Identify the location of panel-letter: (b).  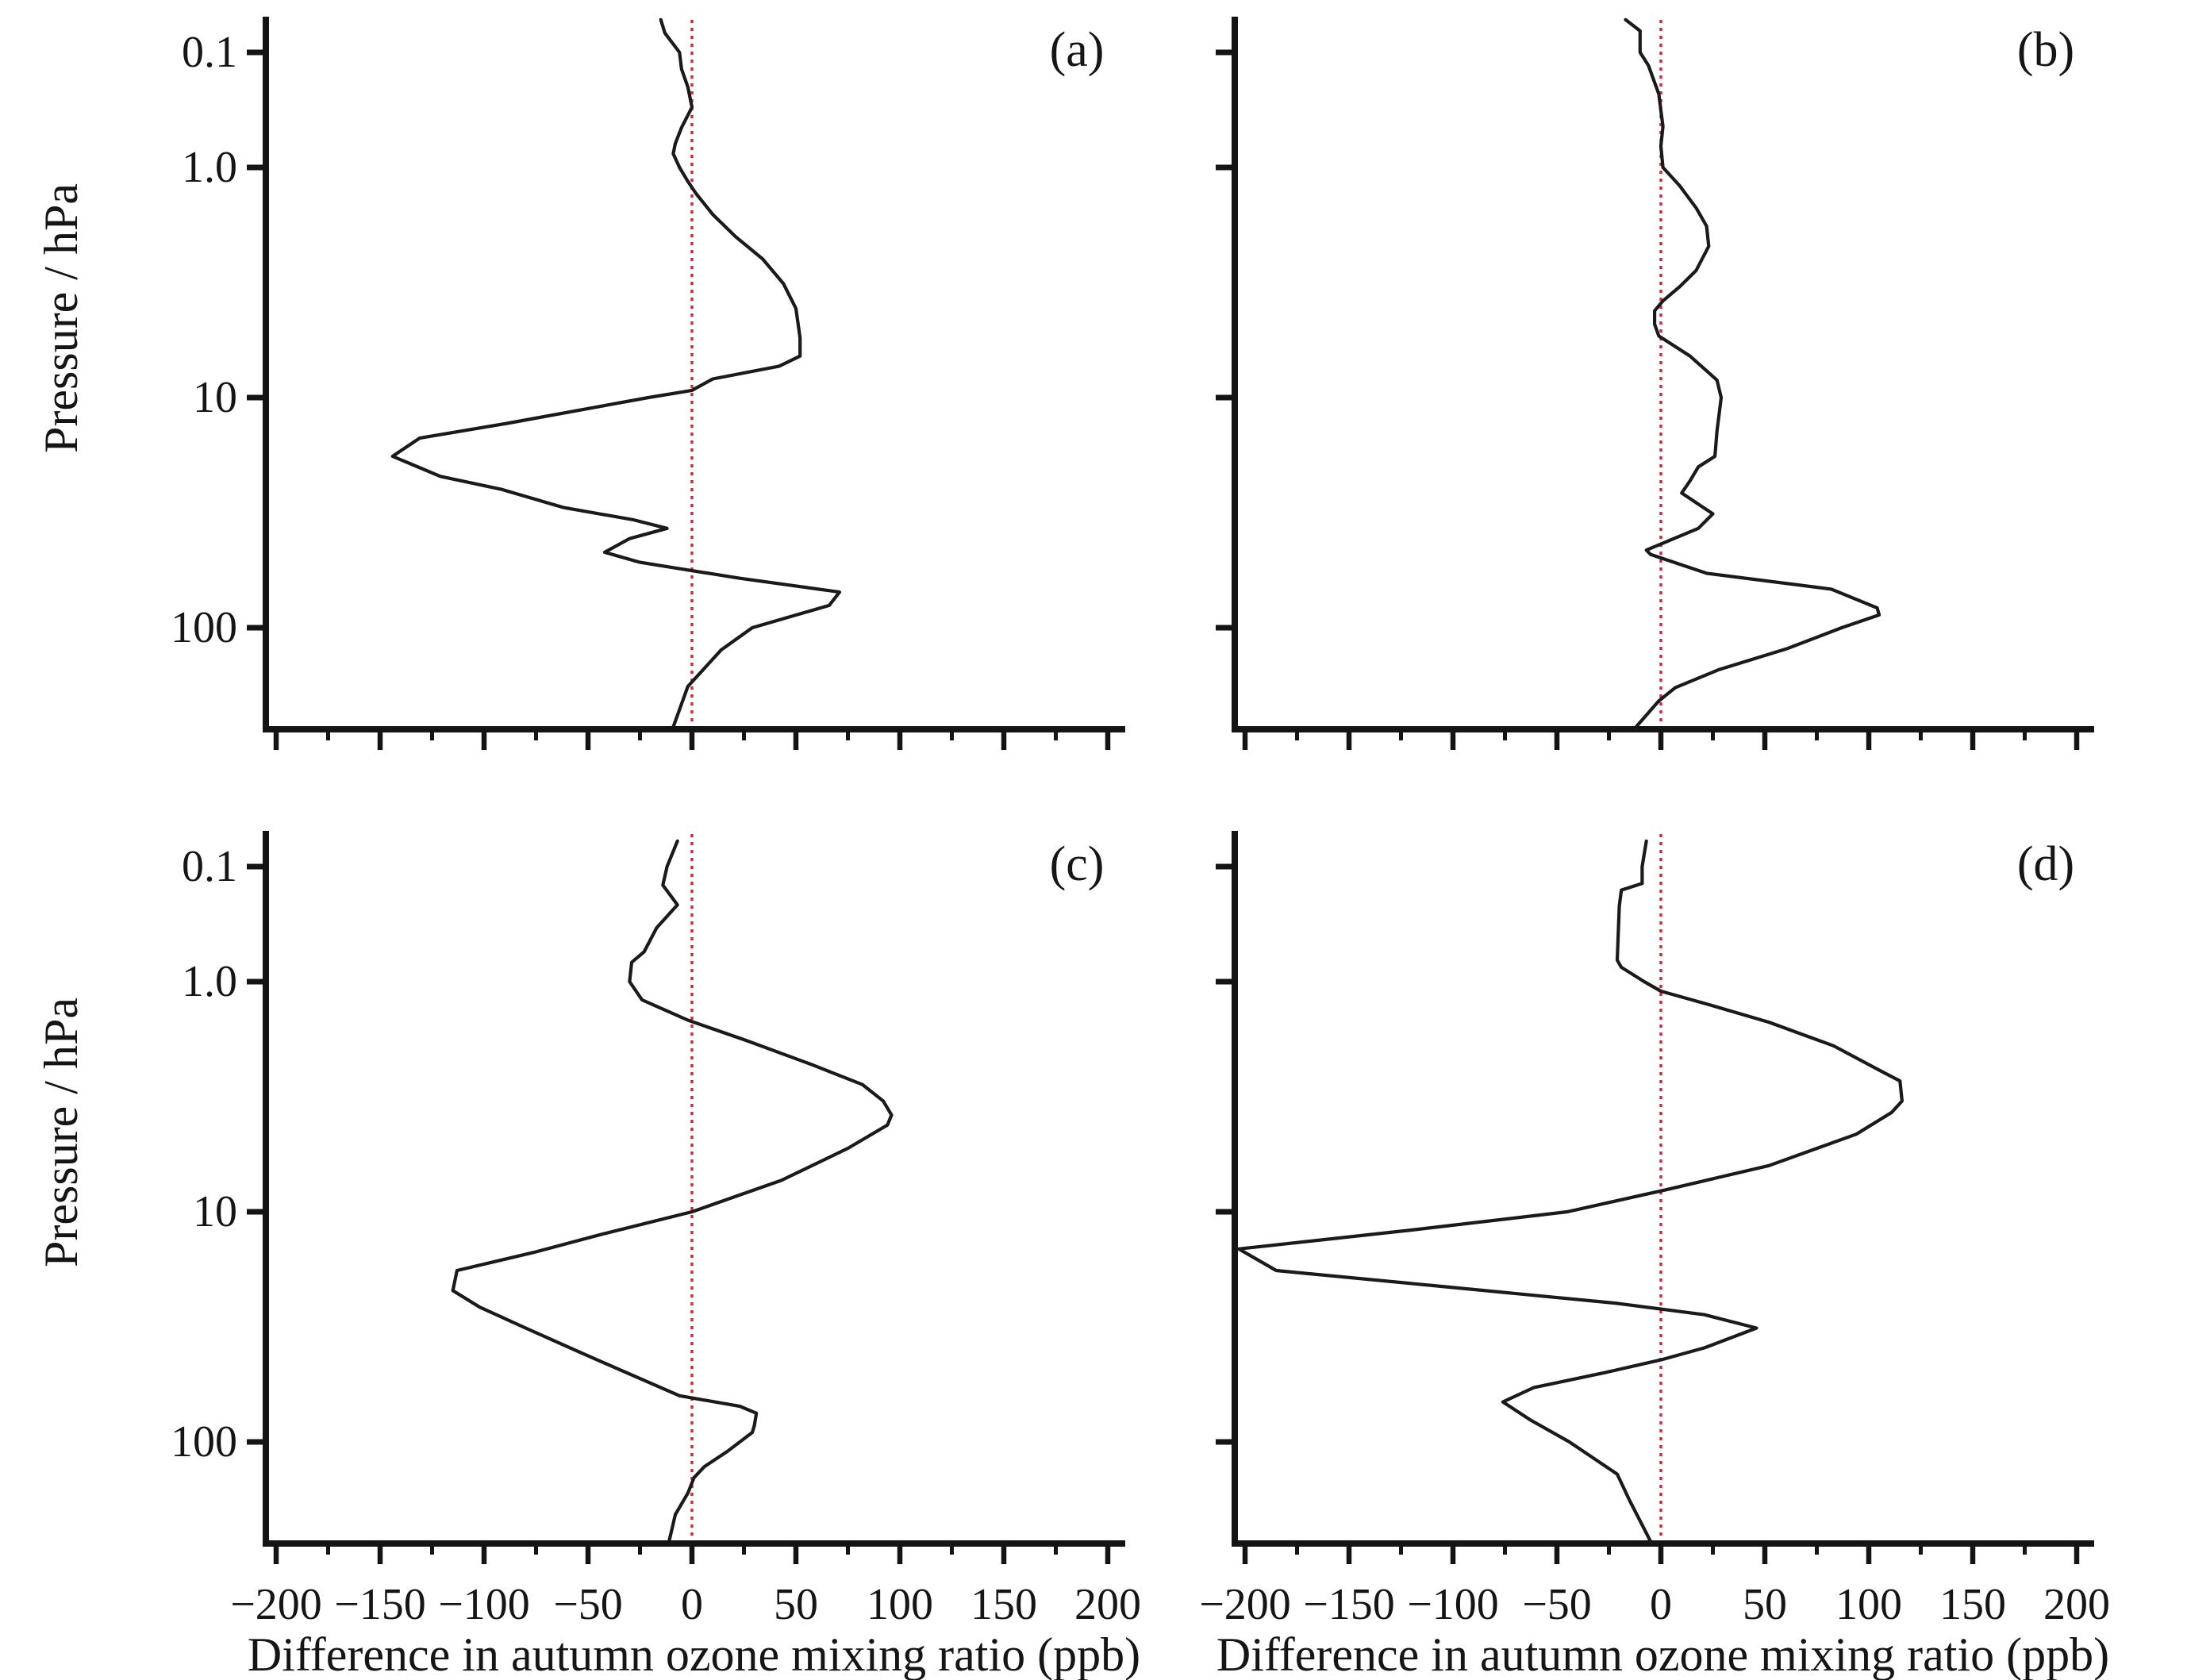
(2045, 50).